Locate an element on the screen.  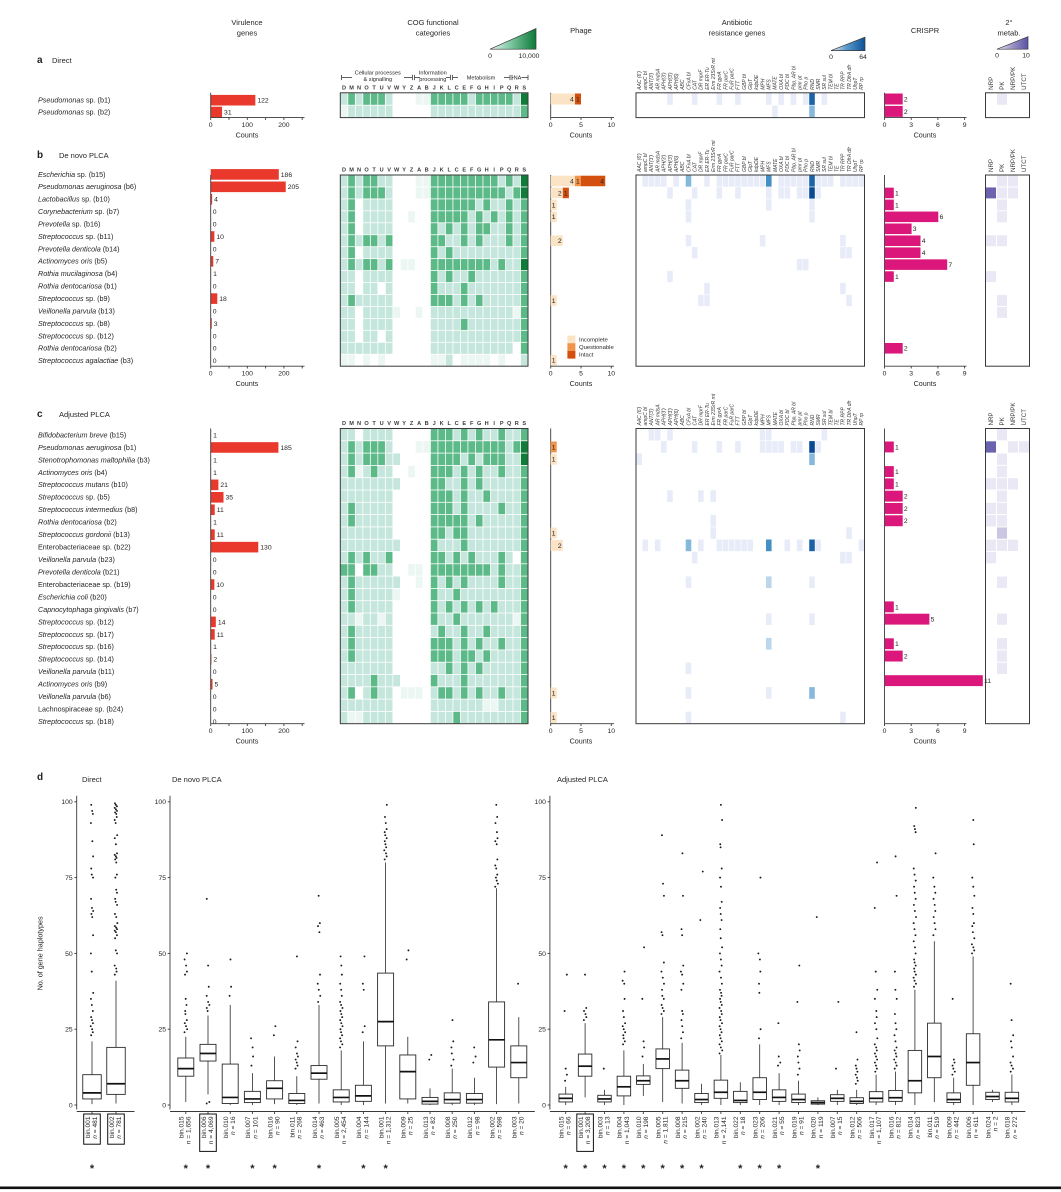
svg-text: V is located at coordinates (389, 424).